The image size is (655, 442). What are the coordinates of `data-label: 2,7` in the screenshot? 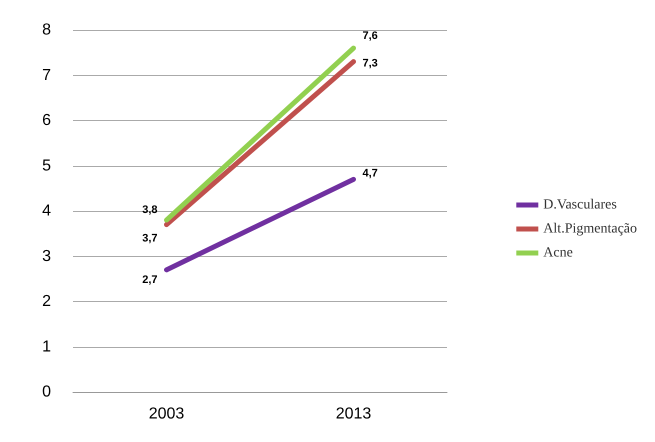 It's located at (150, 280).